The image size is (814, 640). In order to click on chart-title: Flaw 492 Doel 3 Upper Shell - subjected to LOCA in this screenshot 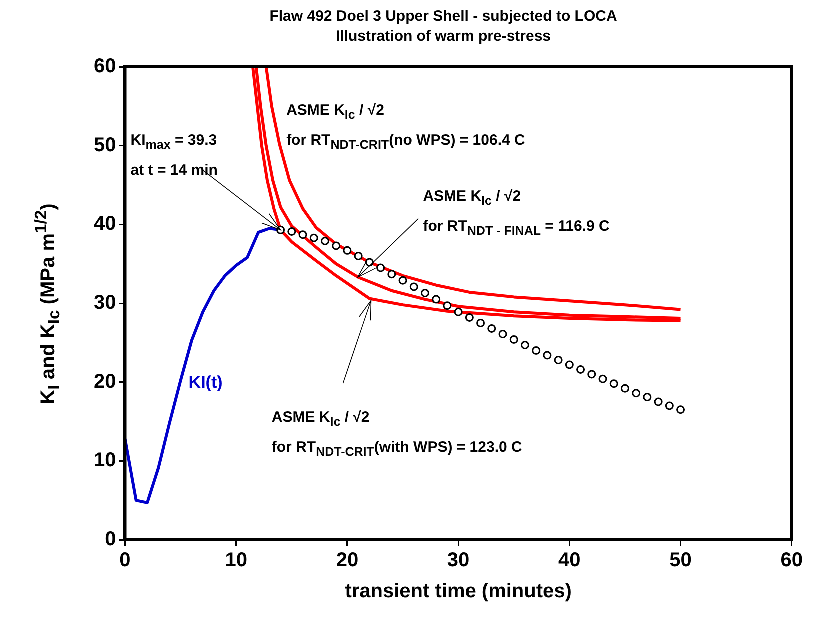, I will do `click(444, 17)`.